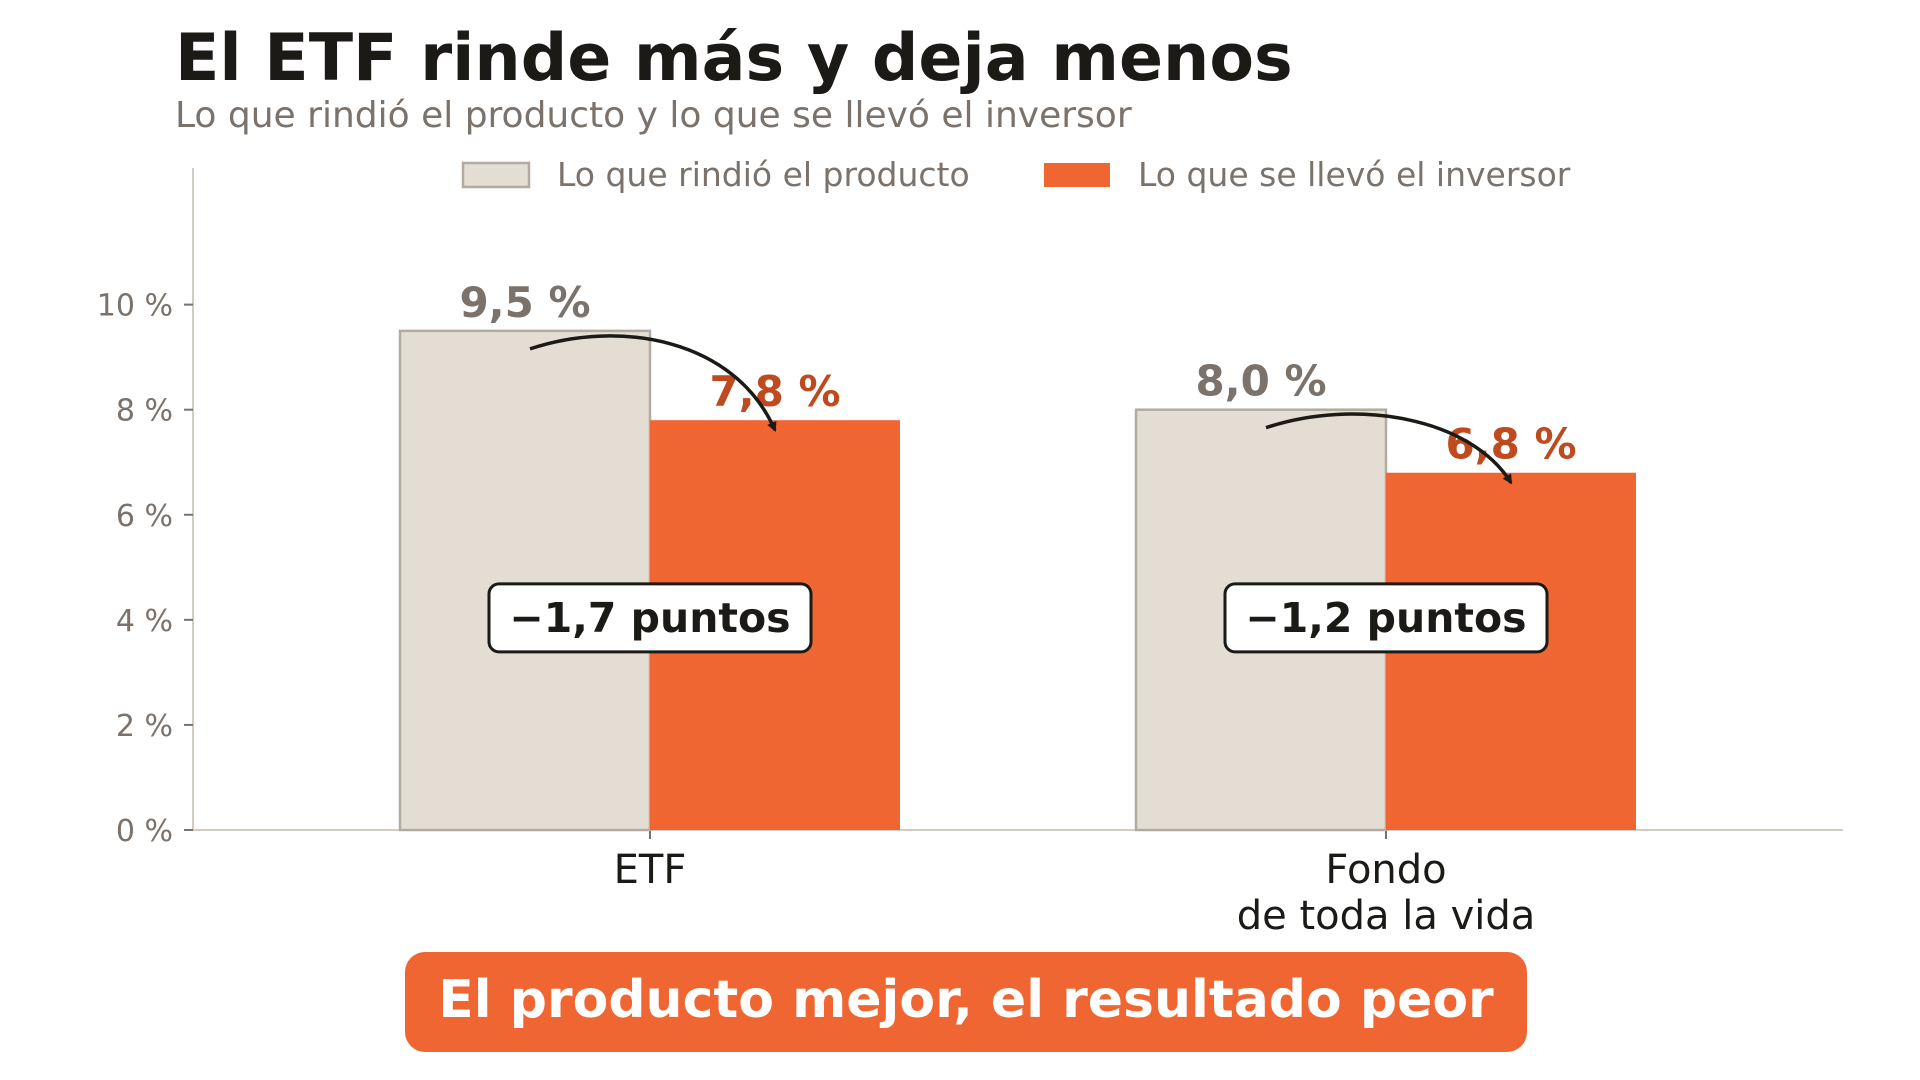 The width and height of the screenshot is (1920, 1080). I want to click on y-tick-label: 6 %, so click(144, 516).